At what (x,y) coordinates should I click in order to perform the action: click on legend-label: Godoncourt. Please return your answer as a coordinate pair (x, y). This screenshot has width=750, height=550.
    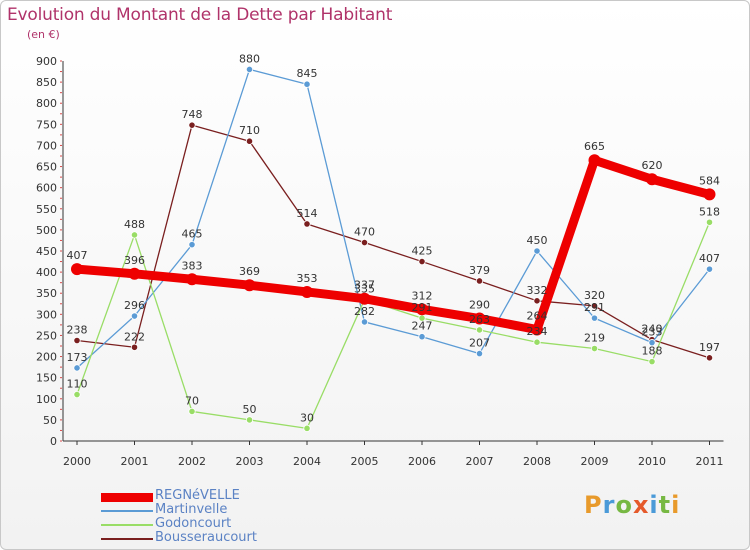
    Looking at the image, I should click on (193, 523).